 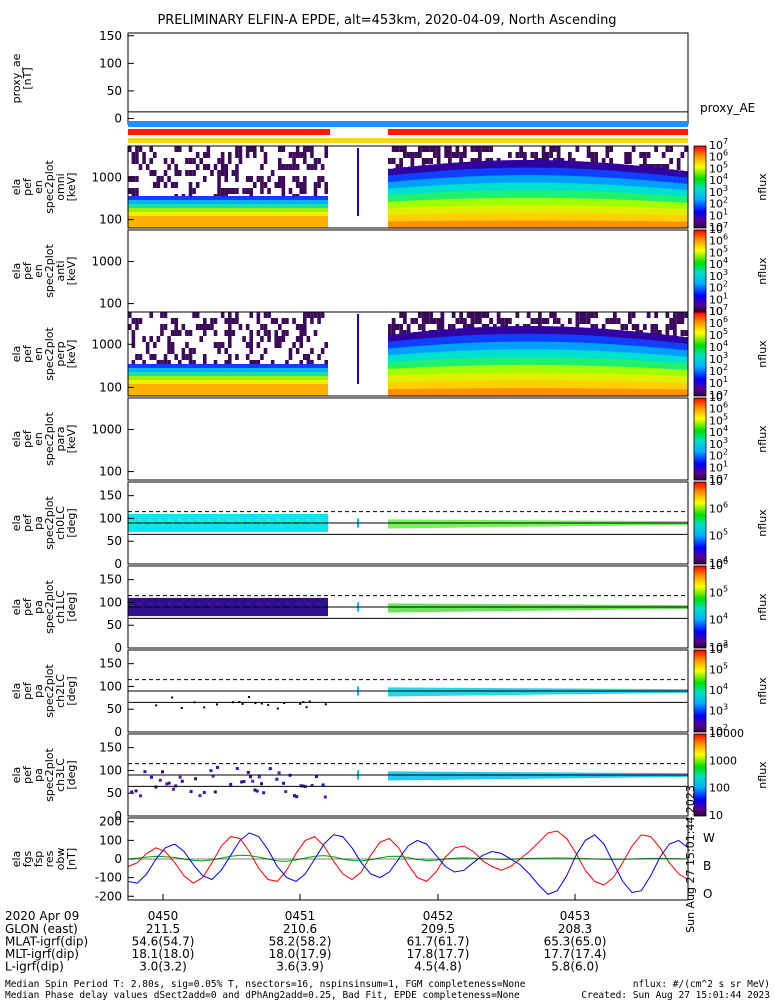 What do you see at coordinates (228, 198) in the screenshot?
I see `spectrum-band` at bounding box center [228, 198].